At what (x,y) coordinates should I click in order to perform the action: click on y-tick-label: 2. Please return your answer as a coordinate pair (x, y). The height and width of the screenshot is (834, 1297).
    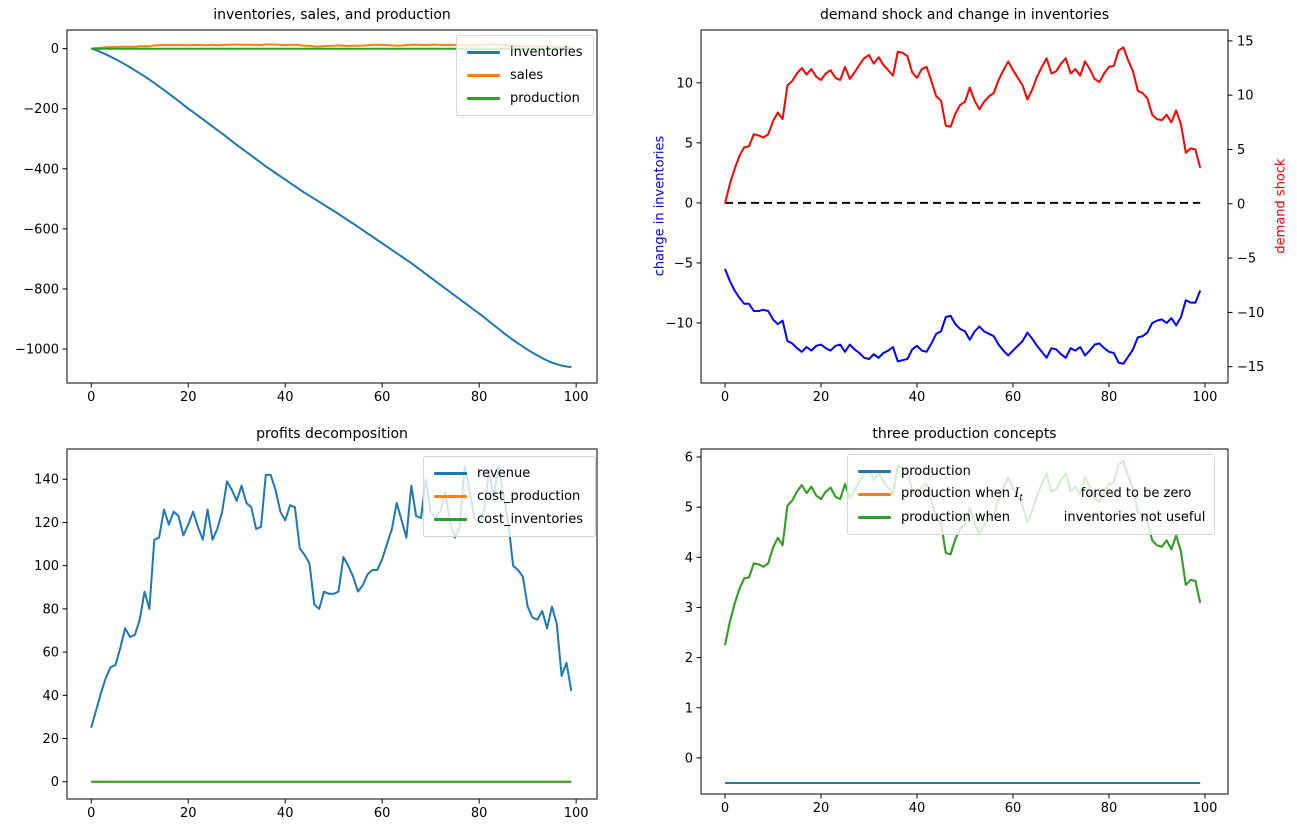
    Looking at the image, I should click on (689, 658).